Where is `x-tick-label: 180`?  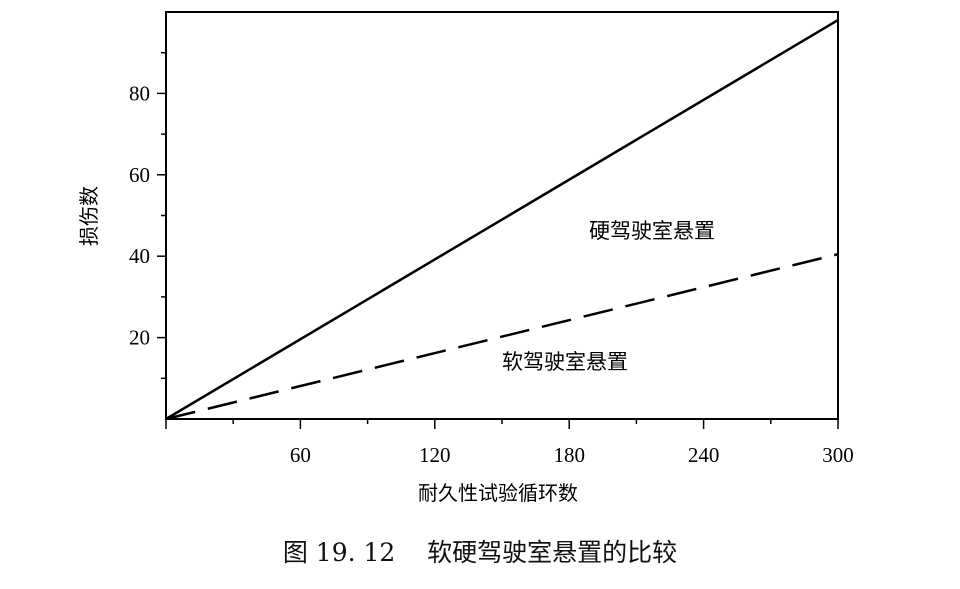 x-tick-label: 180 is located at coordinates (569, 455).